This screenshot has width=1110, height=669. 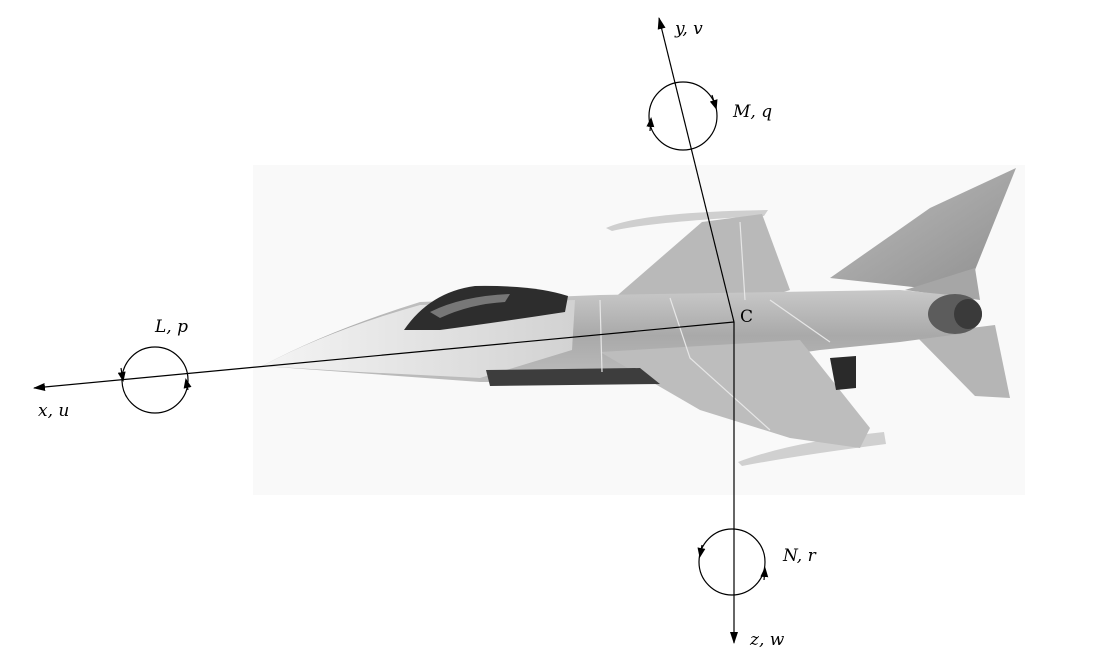 What do you see at coordinates (687, 220) in the screenshot?
I see `upper-wingtip-missile` at bounding box center [687, 220].